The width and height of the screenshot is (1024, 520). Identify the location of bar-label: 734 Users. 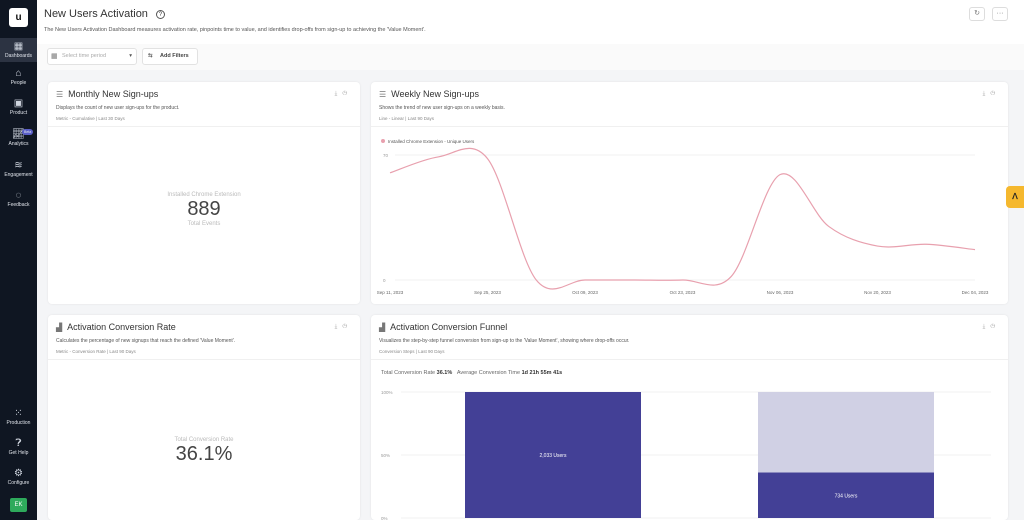
(846, 496).